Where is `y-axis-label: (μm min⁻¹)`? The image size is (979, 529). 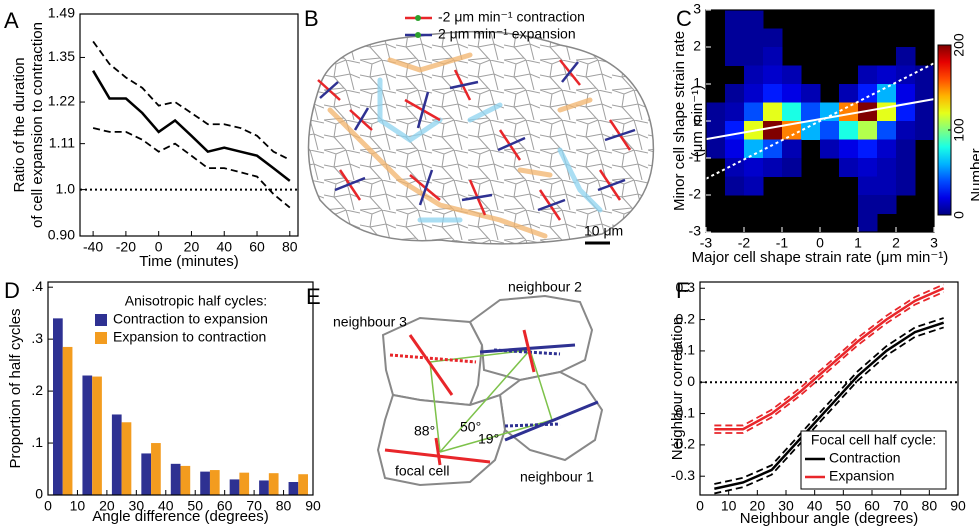 y-axis-label: (μm min⁻¹) is located at coordinates (697, 121).